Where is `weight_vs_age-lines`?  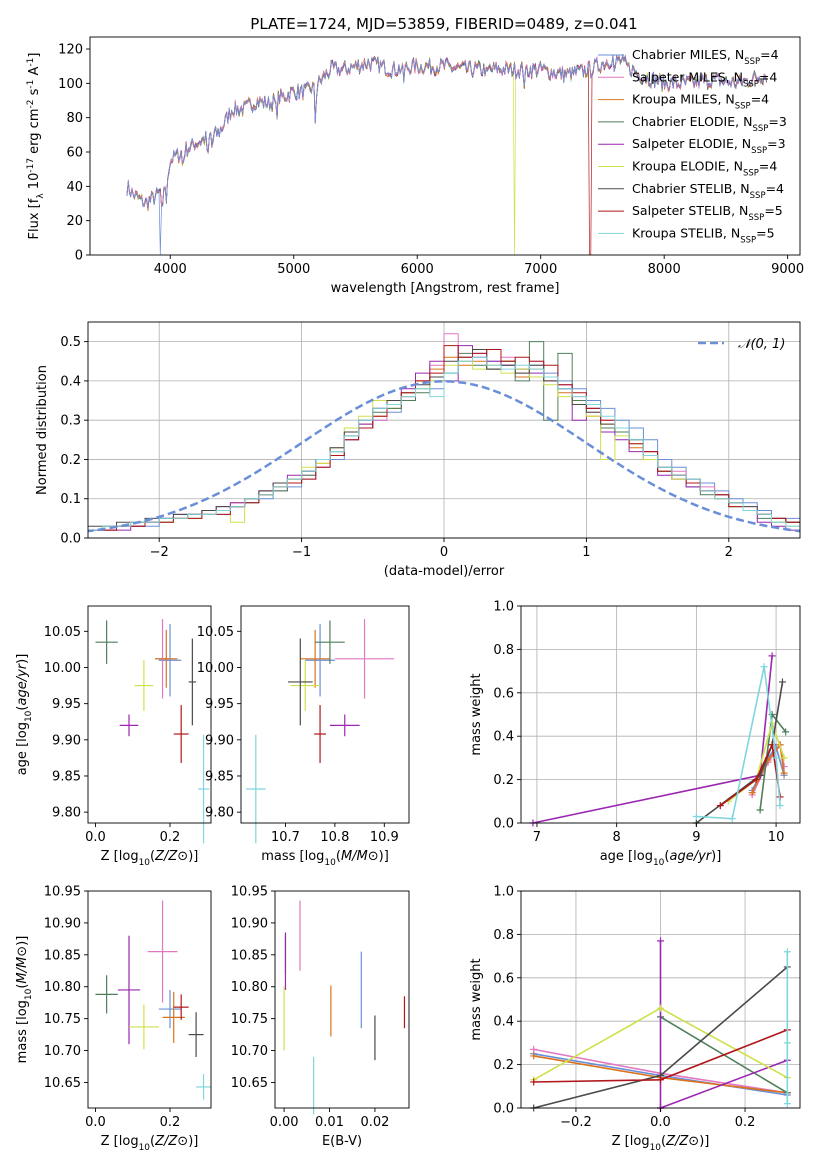
weight_vs_age-lines is located at coordinates (659, 739).